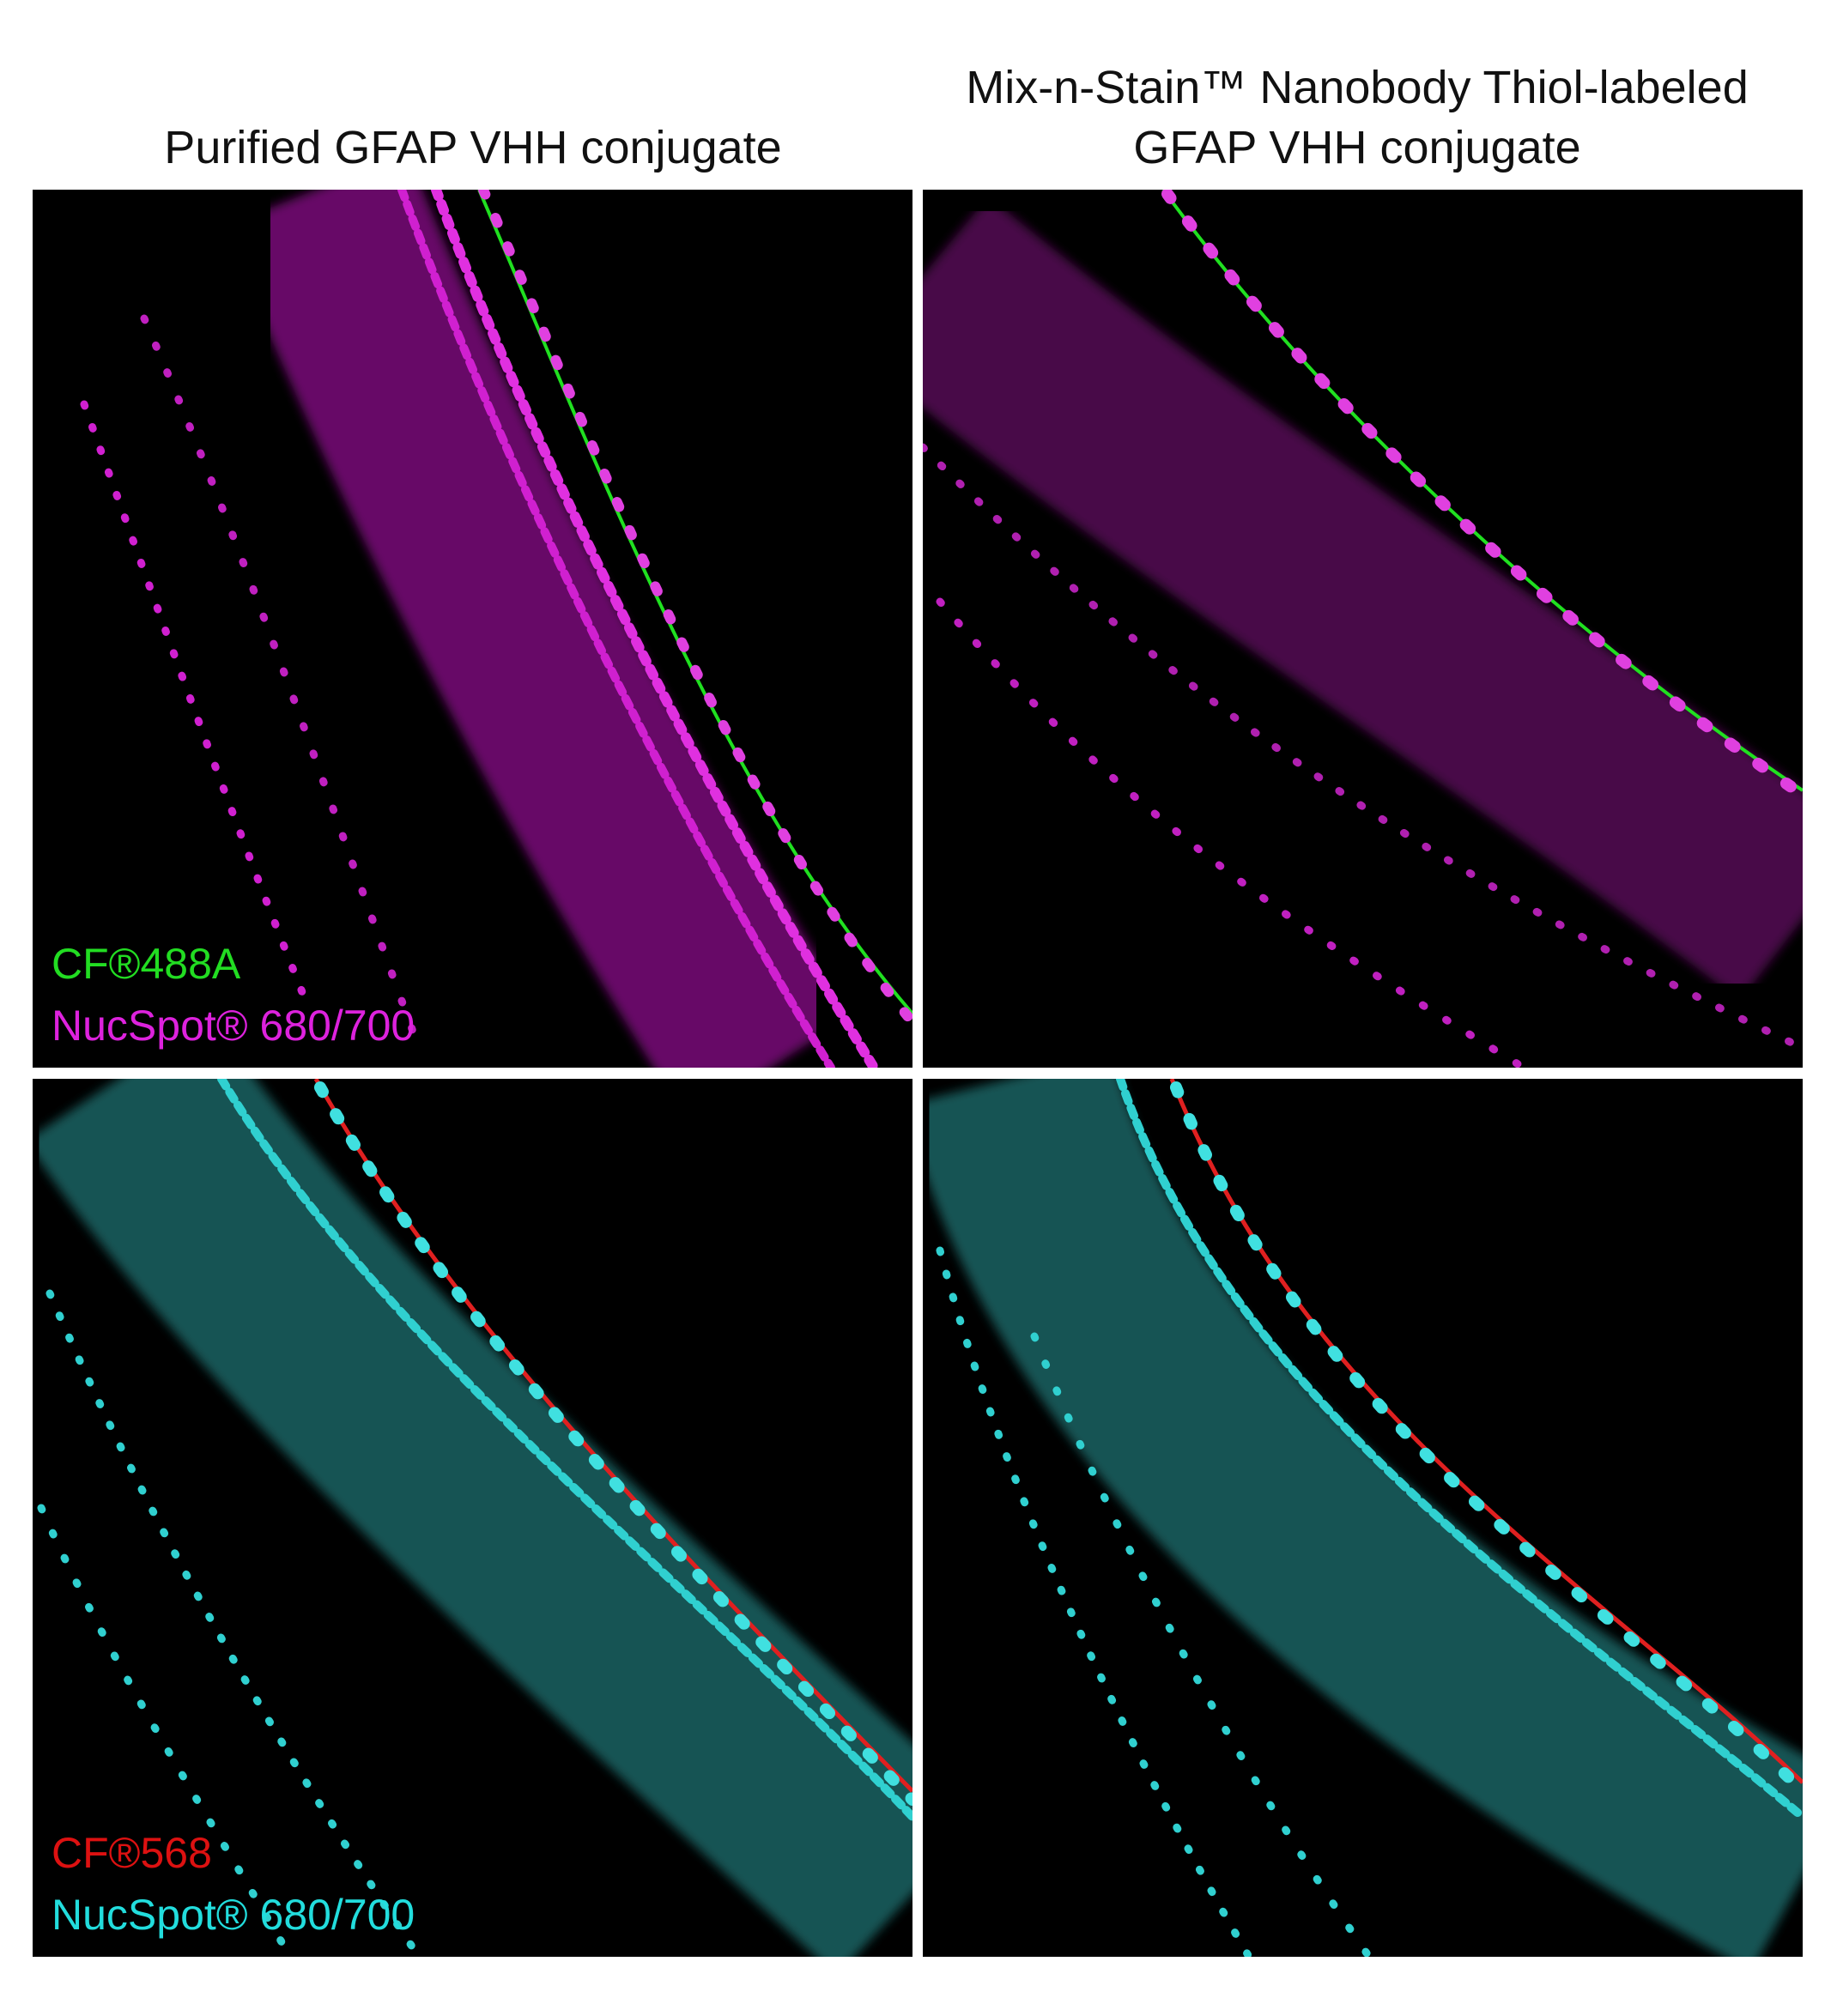  What do you see at coordinates (1357, 147) in the screenshot?
I see `column-title: GFAP VHH conjugate` at bounding box center [1357, 147].